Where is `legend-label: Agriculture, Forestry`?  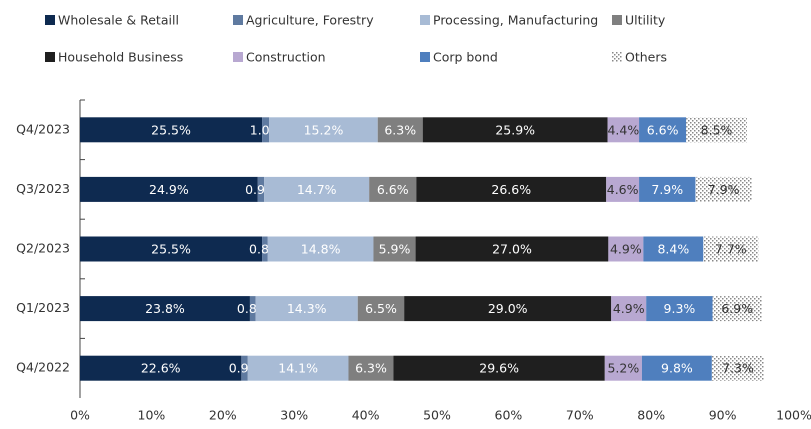 legend-label: Agriculture, Forestry is located at coordinates (310, 20).